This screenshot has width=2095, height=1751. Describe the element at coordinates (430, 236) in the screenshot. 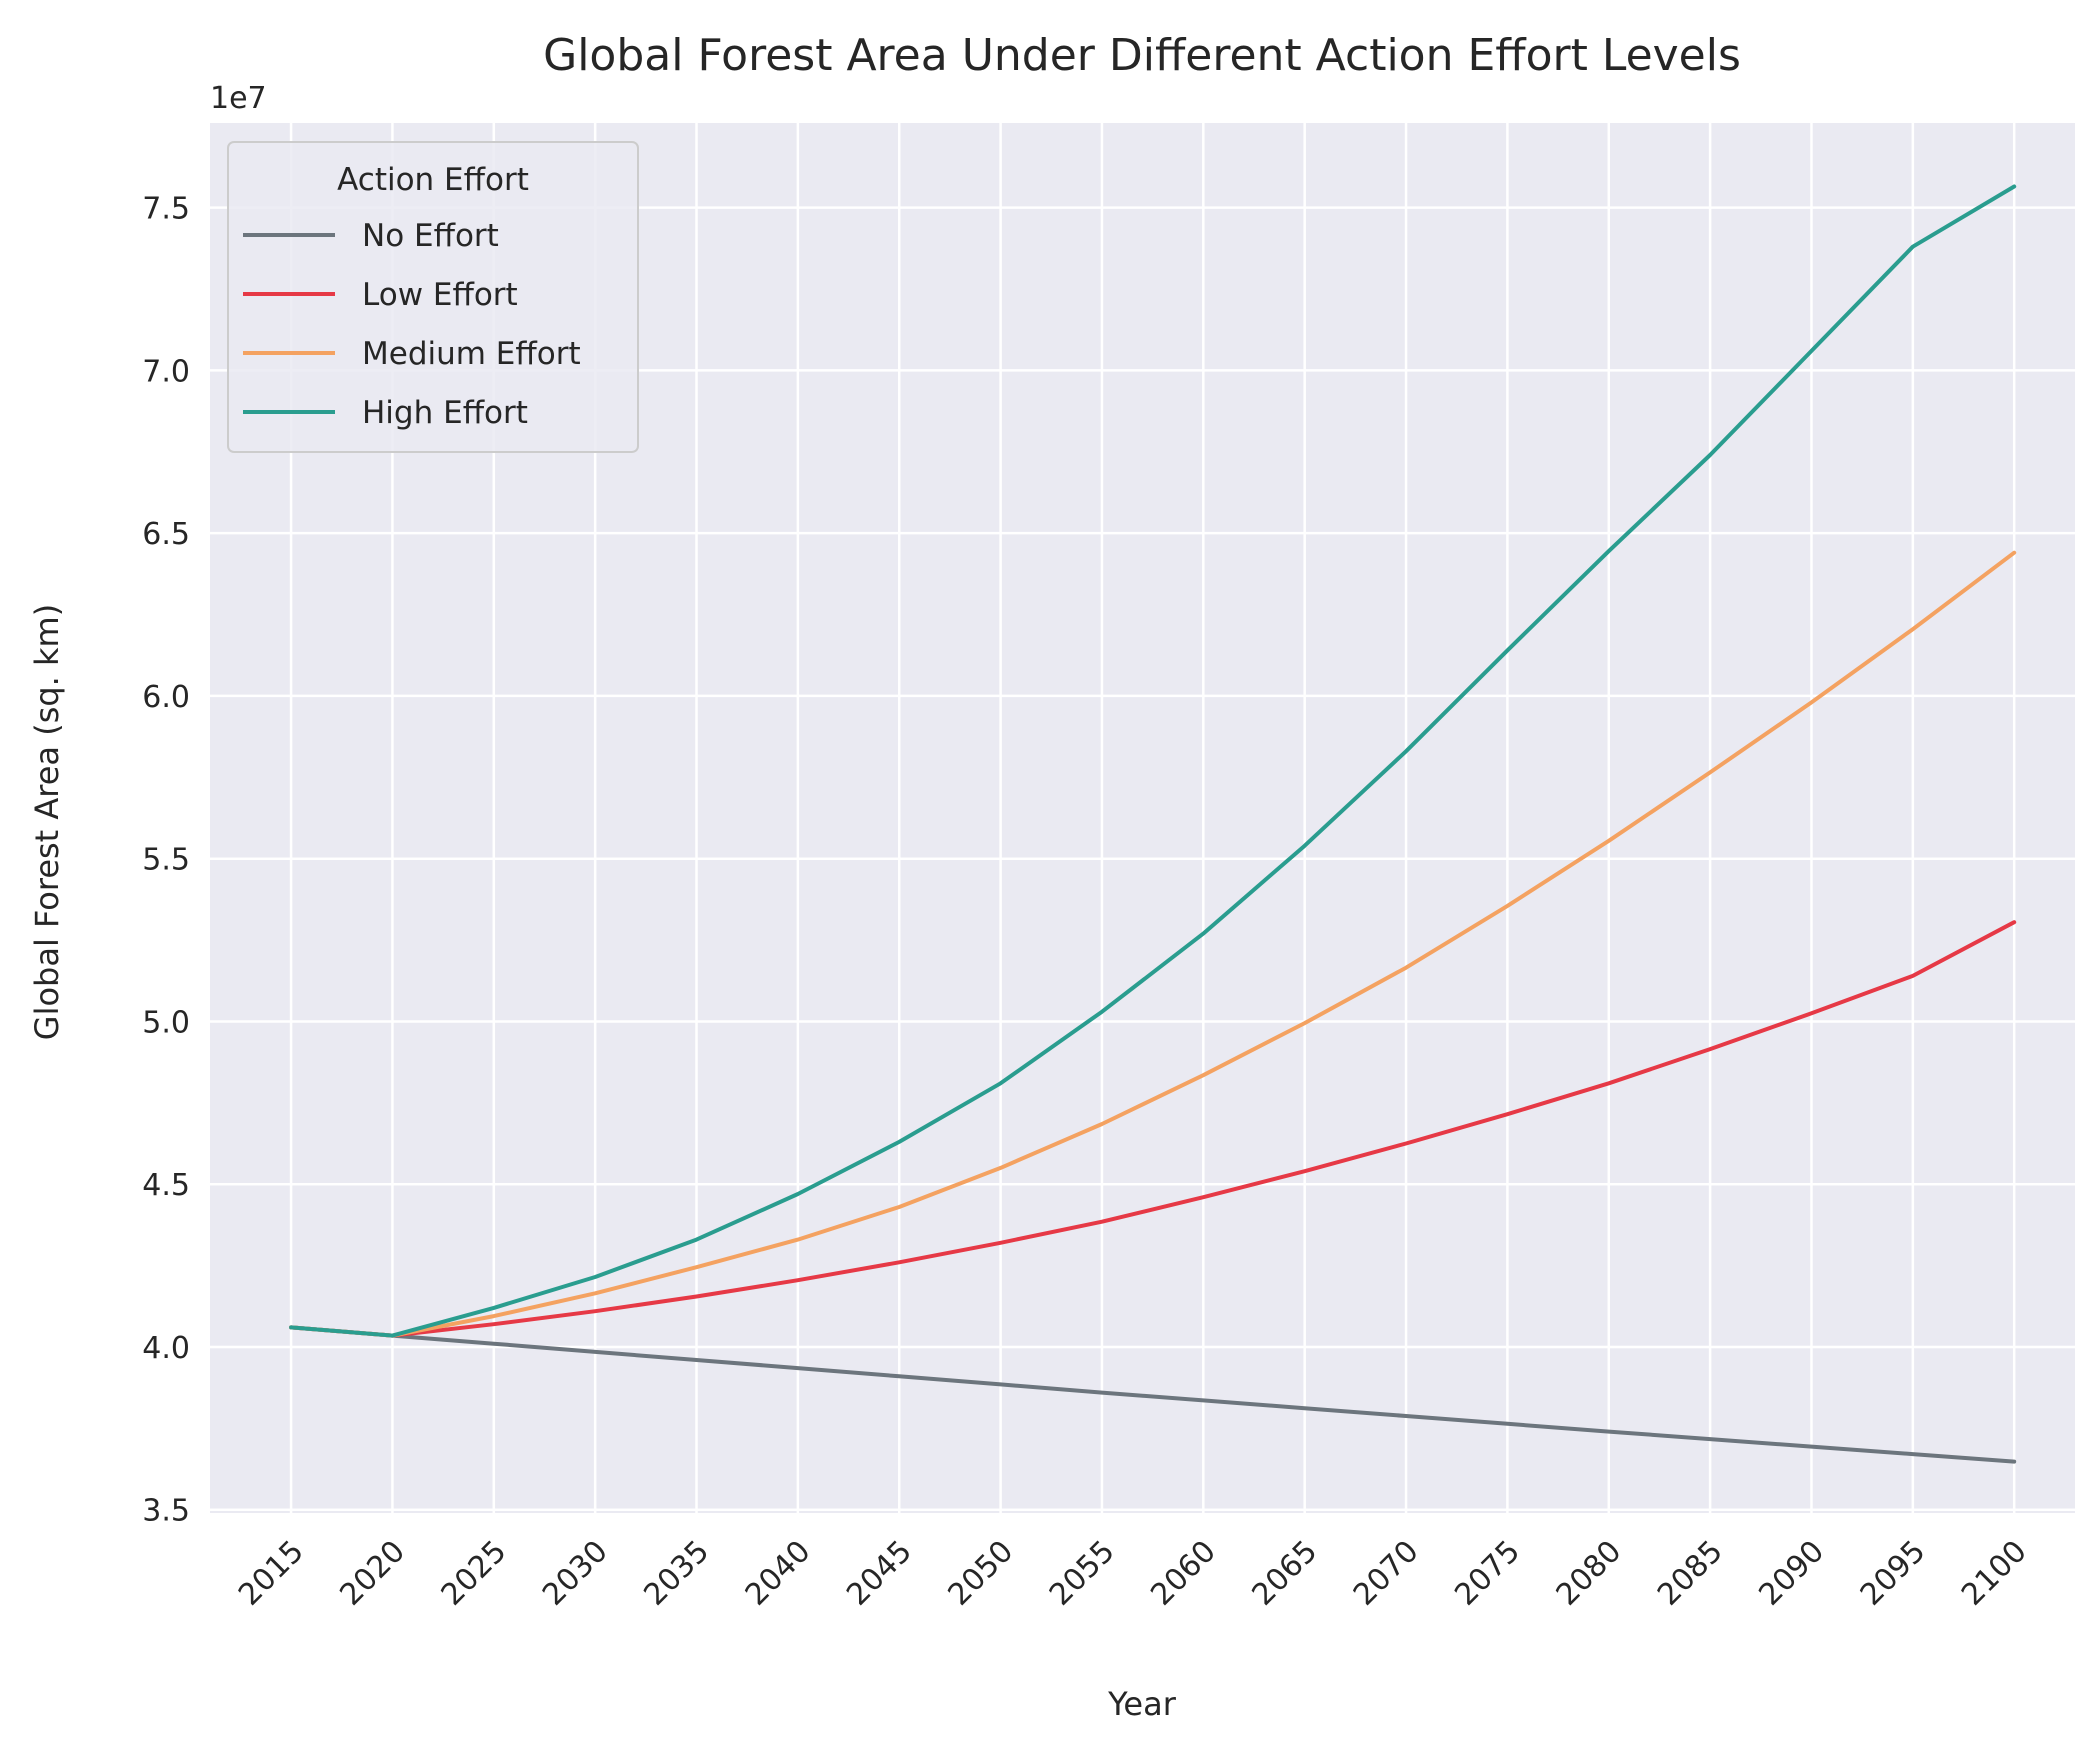

I see `legend-entry-label: No Effort` at that location.